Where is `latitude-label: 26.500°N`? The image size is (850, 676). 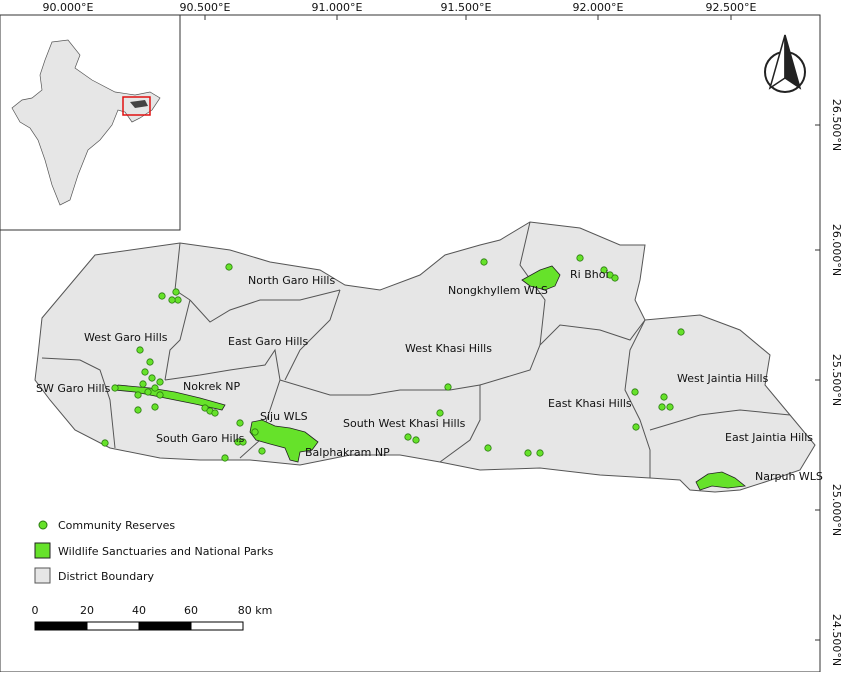
latitude-label: 26.500°N is located at coordinates (836, 125).